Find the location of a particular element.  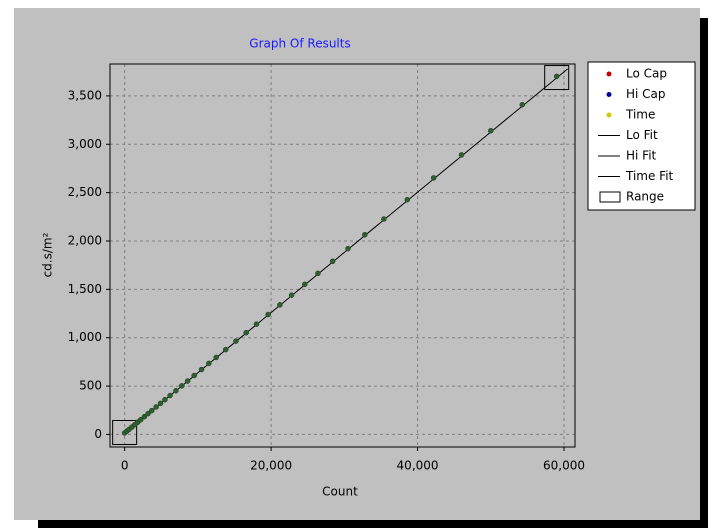

y-tick-label: 500 is located at coordinates (90, 386).